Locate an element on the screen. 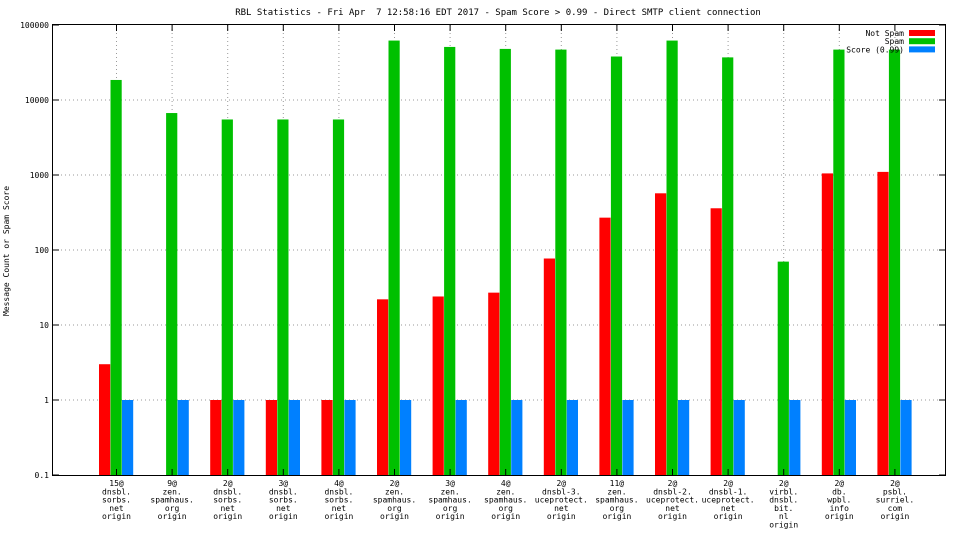 The width and height of the screenshot is (960, 540). x-tick-label: dnsbl-2. is located at coordinates (672, 491).